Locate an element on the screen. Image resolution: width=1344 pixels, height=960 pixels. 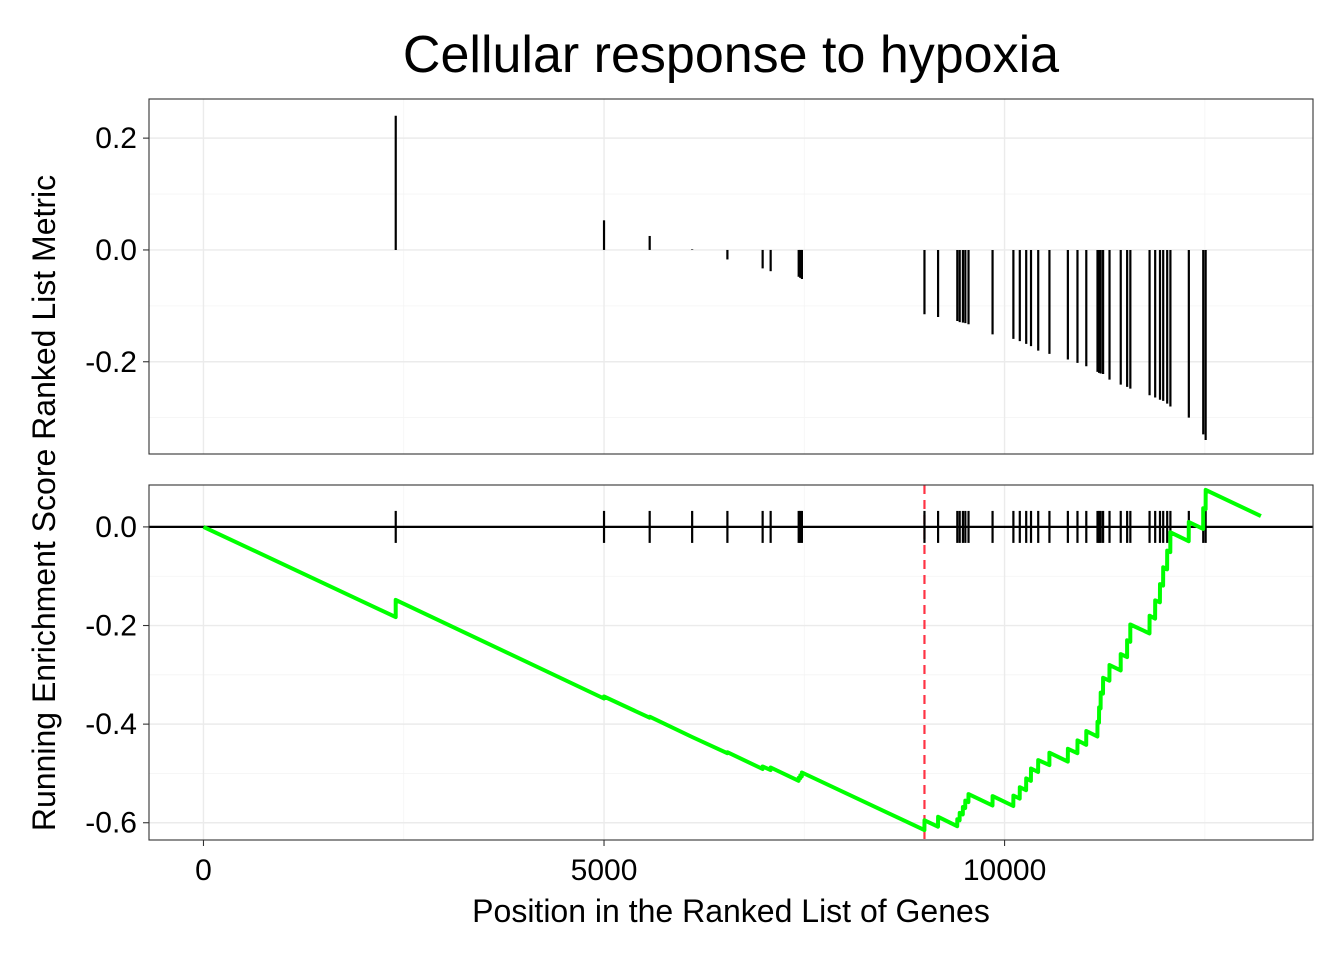
x-tick-label: 10000 is located at coordinates (1004, 870).